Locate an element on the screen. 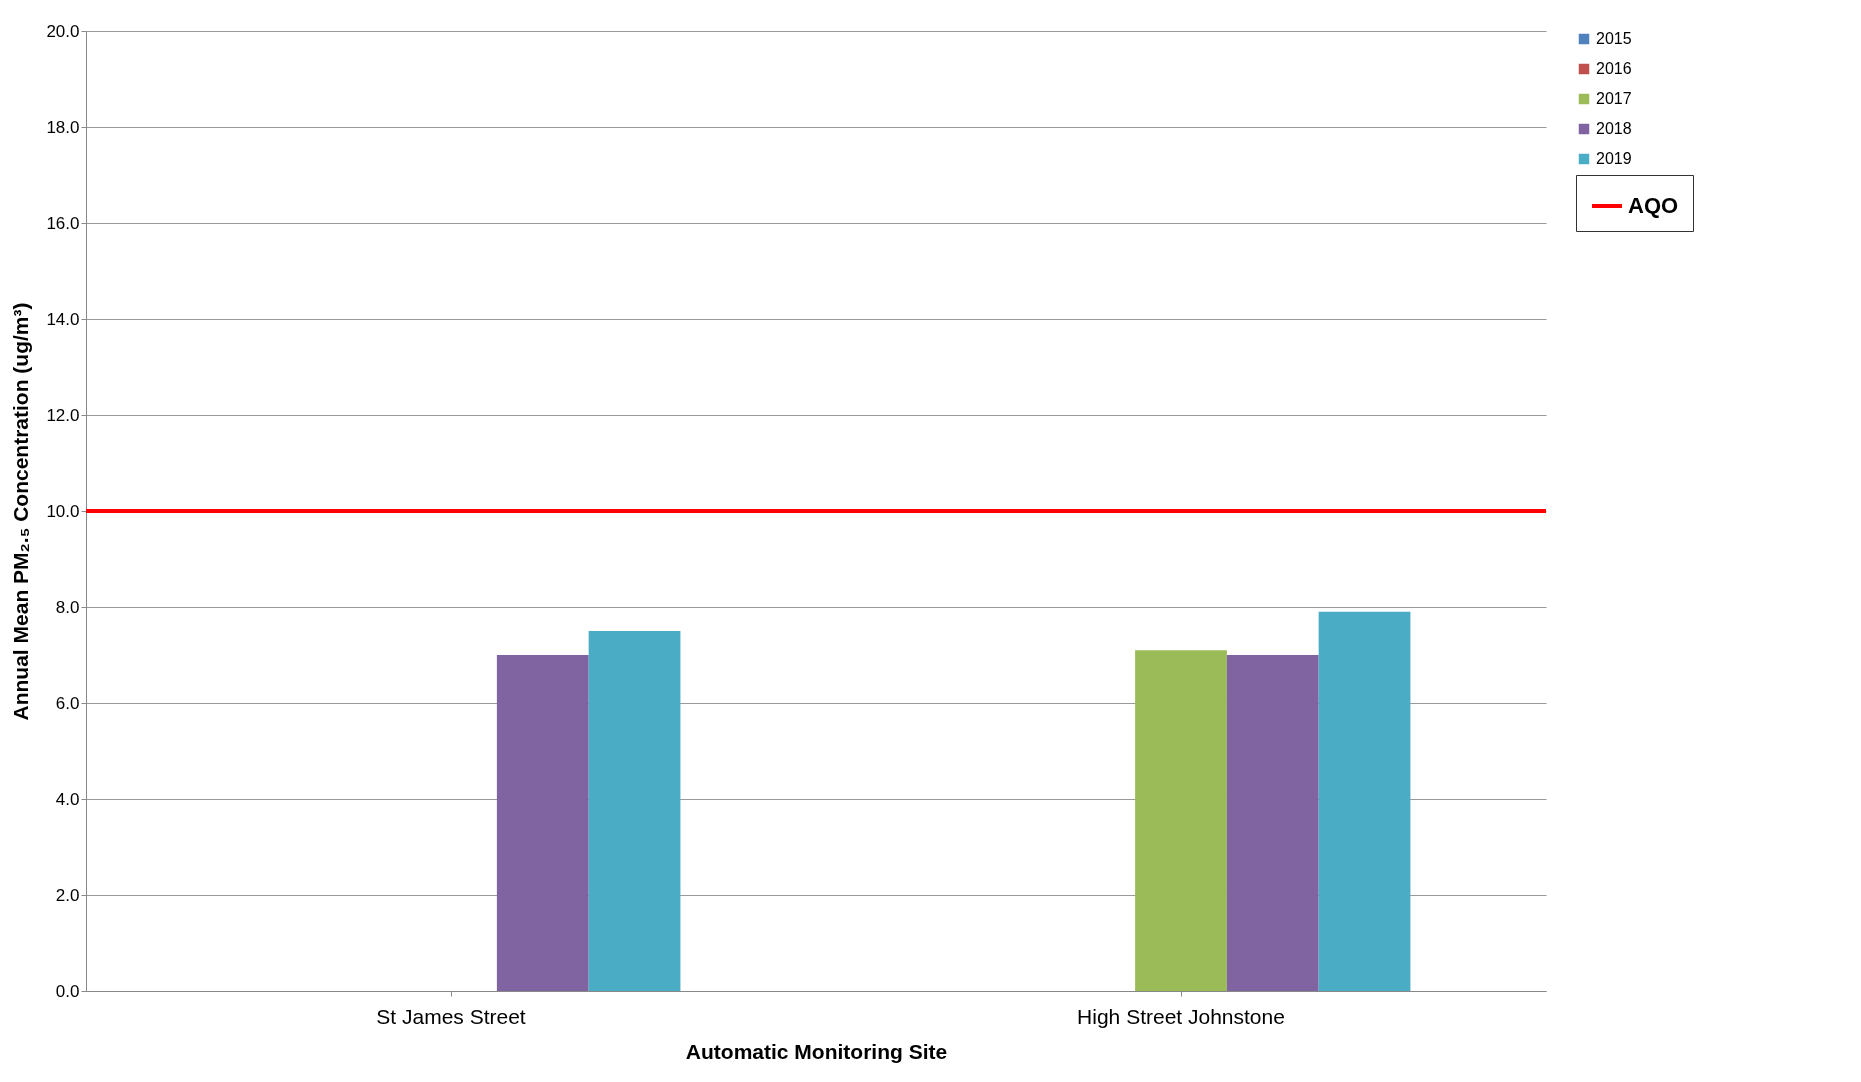 The image size is (1861, 1082). y-tick-label: 12.0 is located at coordinates (63, 415).